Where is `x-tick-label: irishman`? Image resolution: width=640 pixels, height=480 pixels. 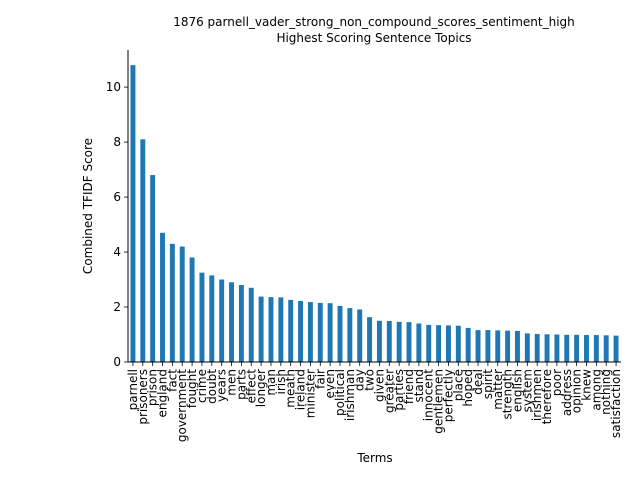 x-tick-label: irishman is located at coordinates (350, 395).